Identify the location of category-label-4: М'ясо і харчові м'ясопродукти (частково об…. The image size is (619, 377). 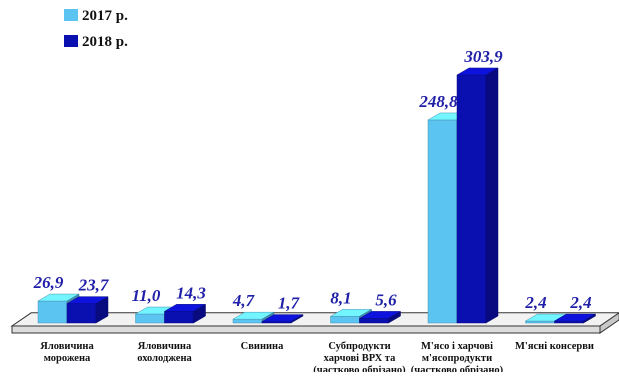
(457, 356).